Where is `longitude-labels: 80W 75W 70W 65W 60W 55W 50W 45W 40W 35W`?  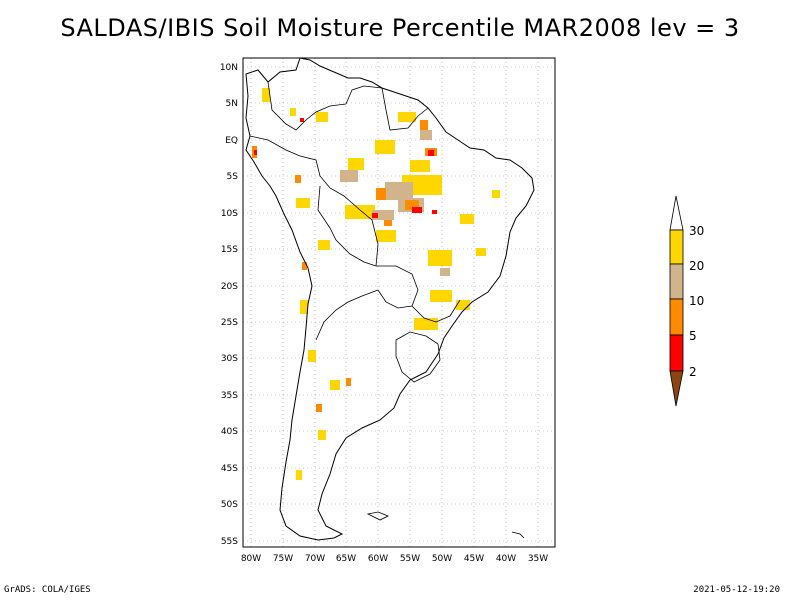
longitude-labels: 80W 75W 70W 65W 60W 55W 50W 45W 40W 35W is located at coordinates (394, 559).